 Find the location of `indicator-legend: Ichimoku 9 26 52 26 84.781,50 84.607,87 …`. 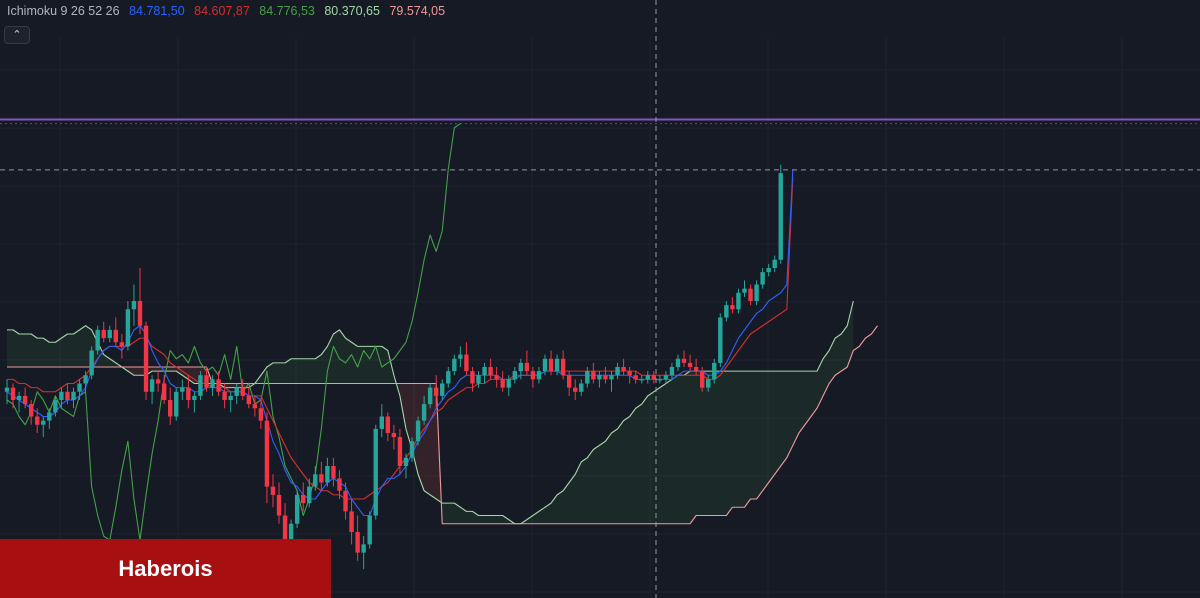

indicator-legend: Ichimoku 9 26 52 26 84.781,50 84.607,87 … is located at coordinates (229, 11).